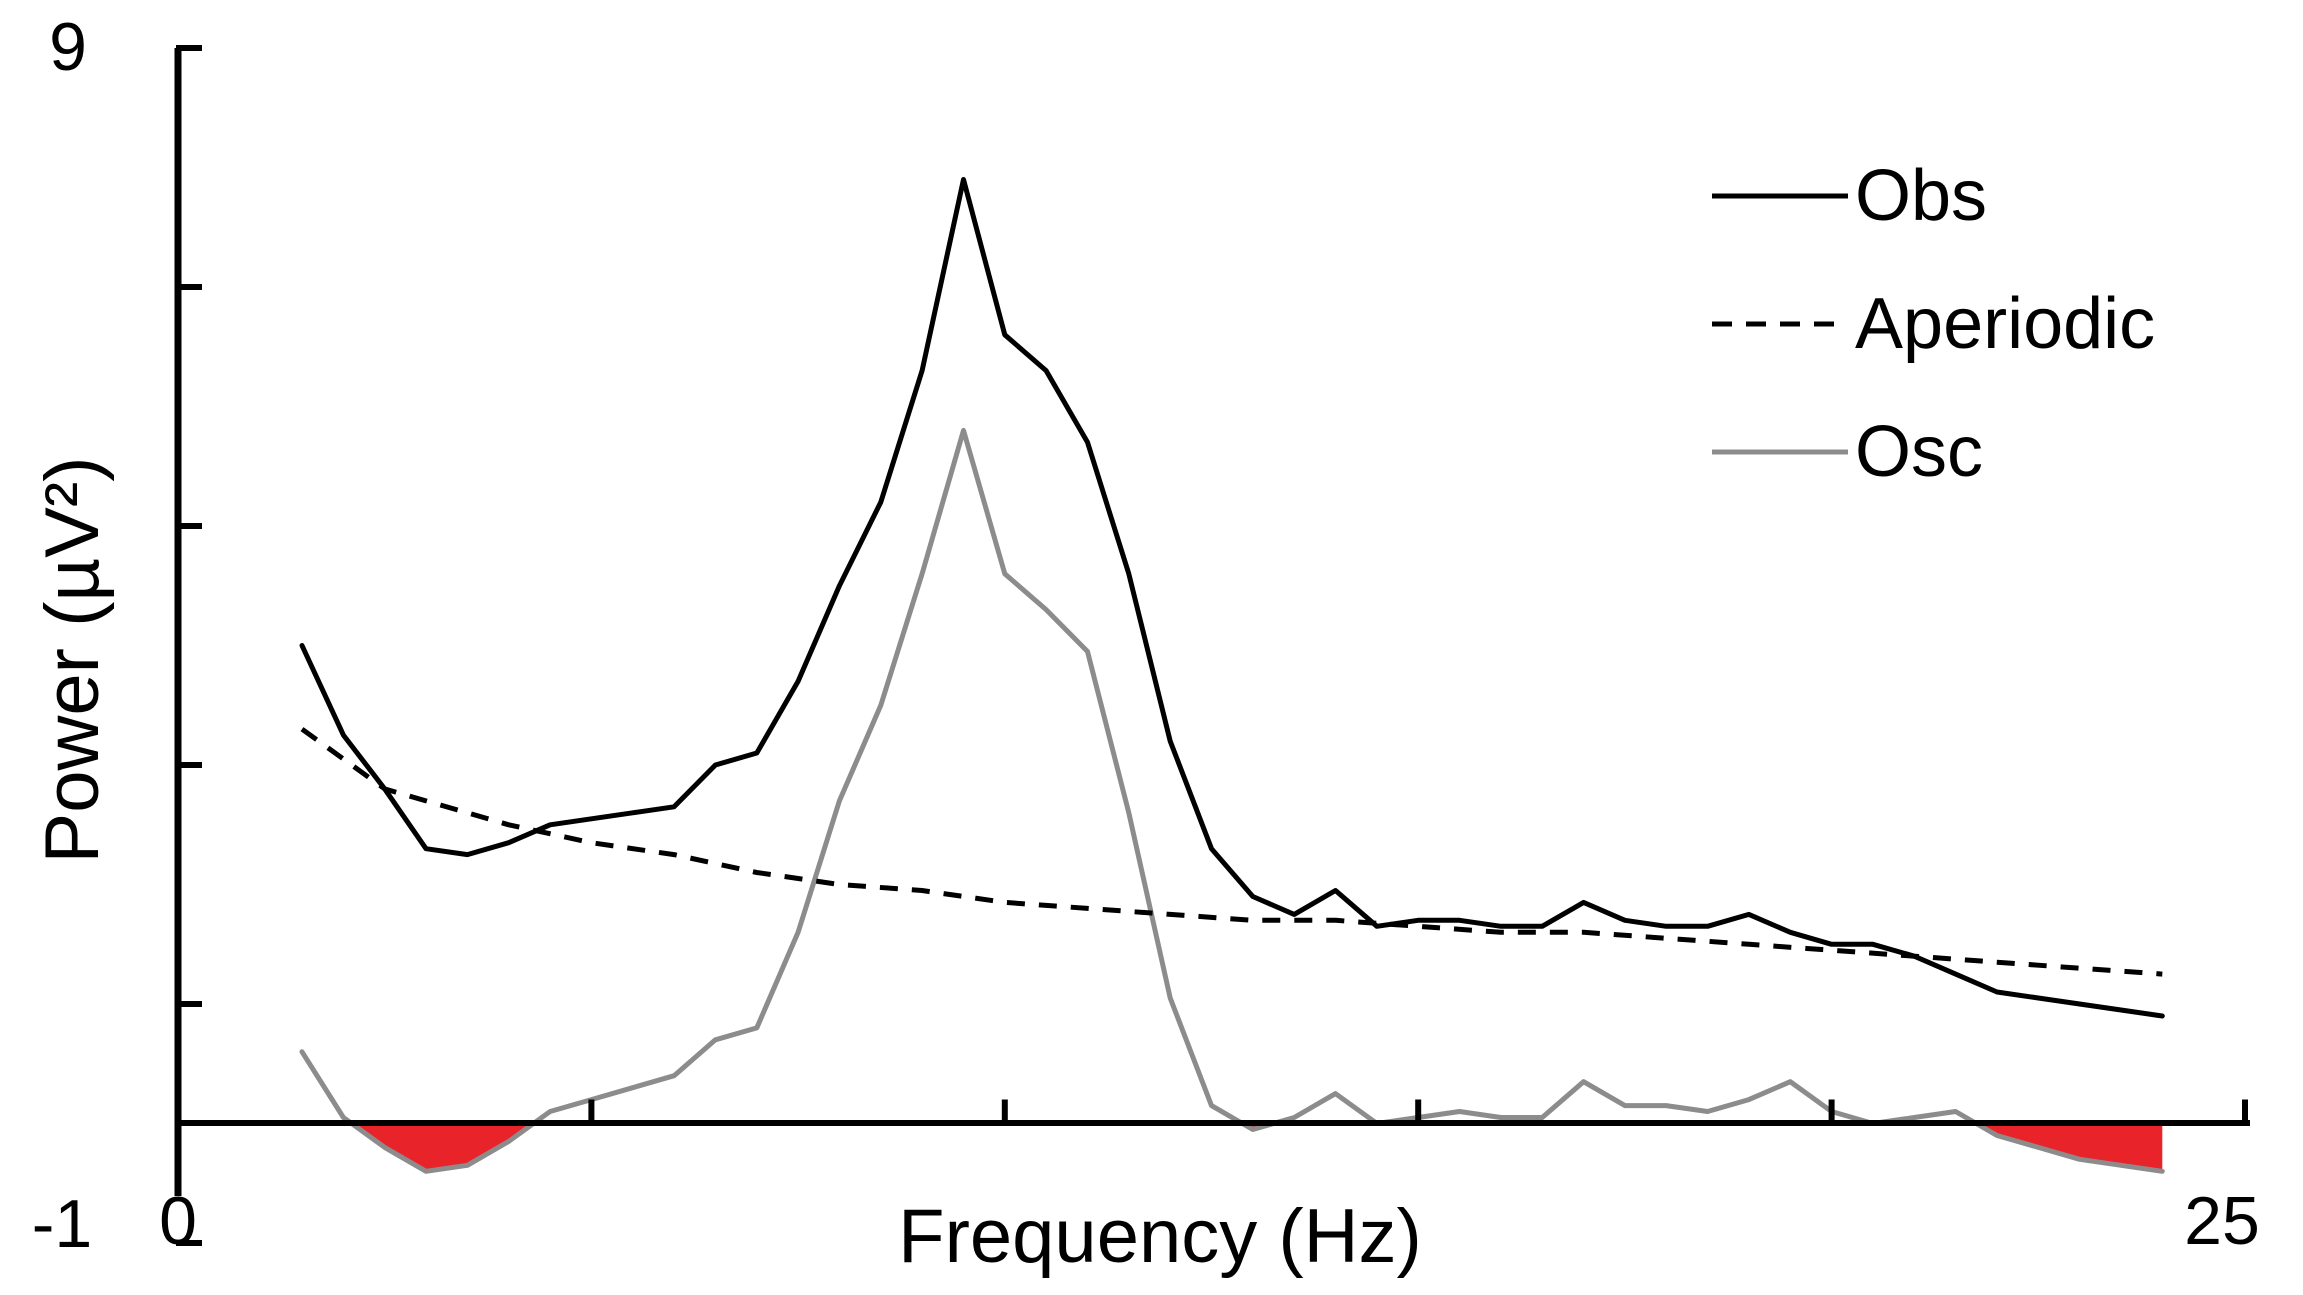 The width and height of the screenshot is (2303, 1295). Describe the element at coordinates (189, 645) in the screenshot. I see `y-axis-ticks` at that location.